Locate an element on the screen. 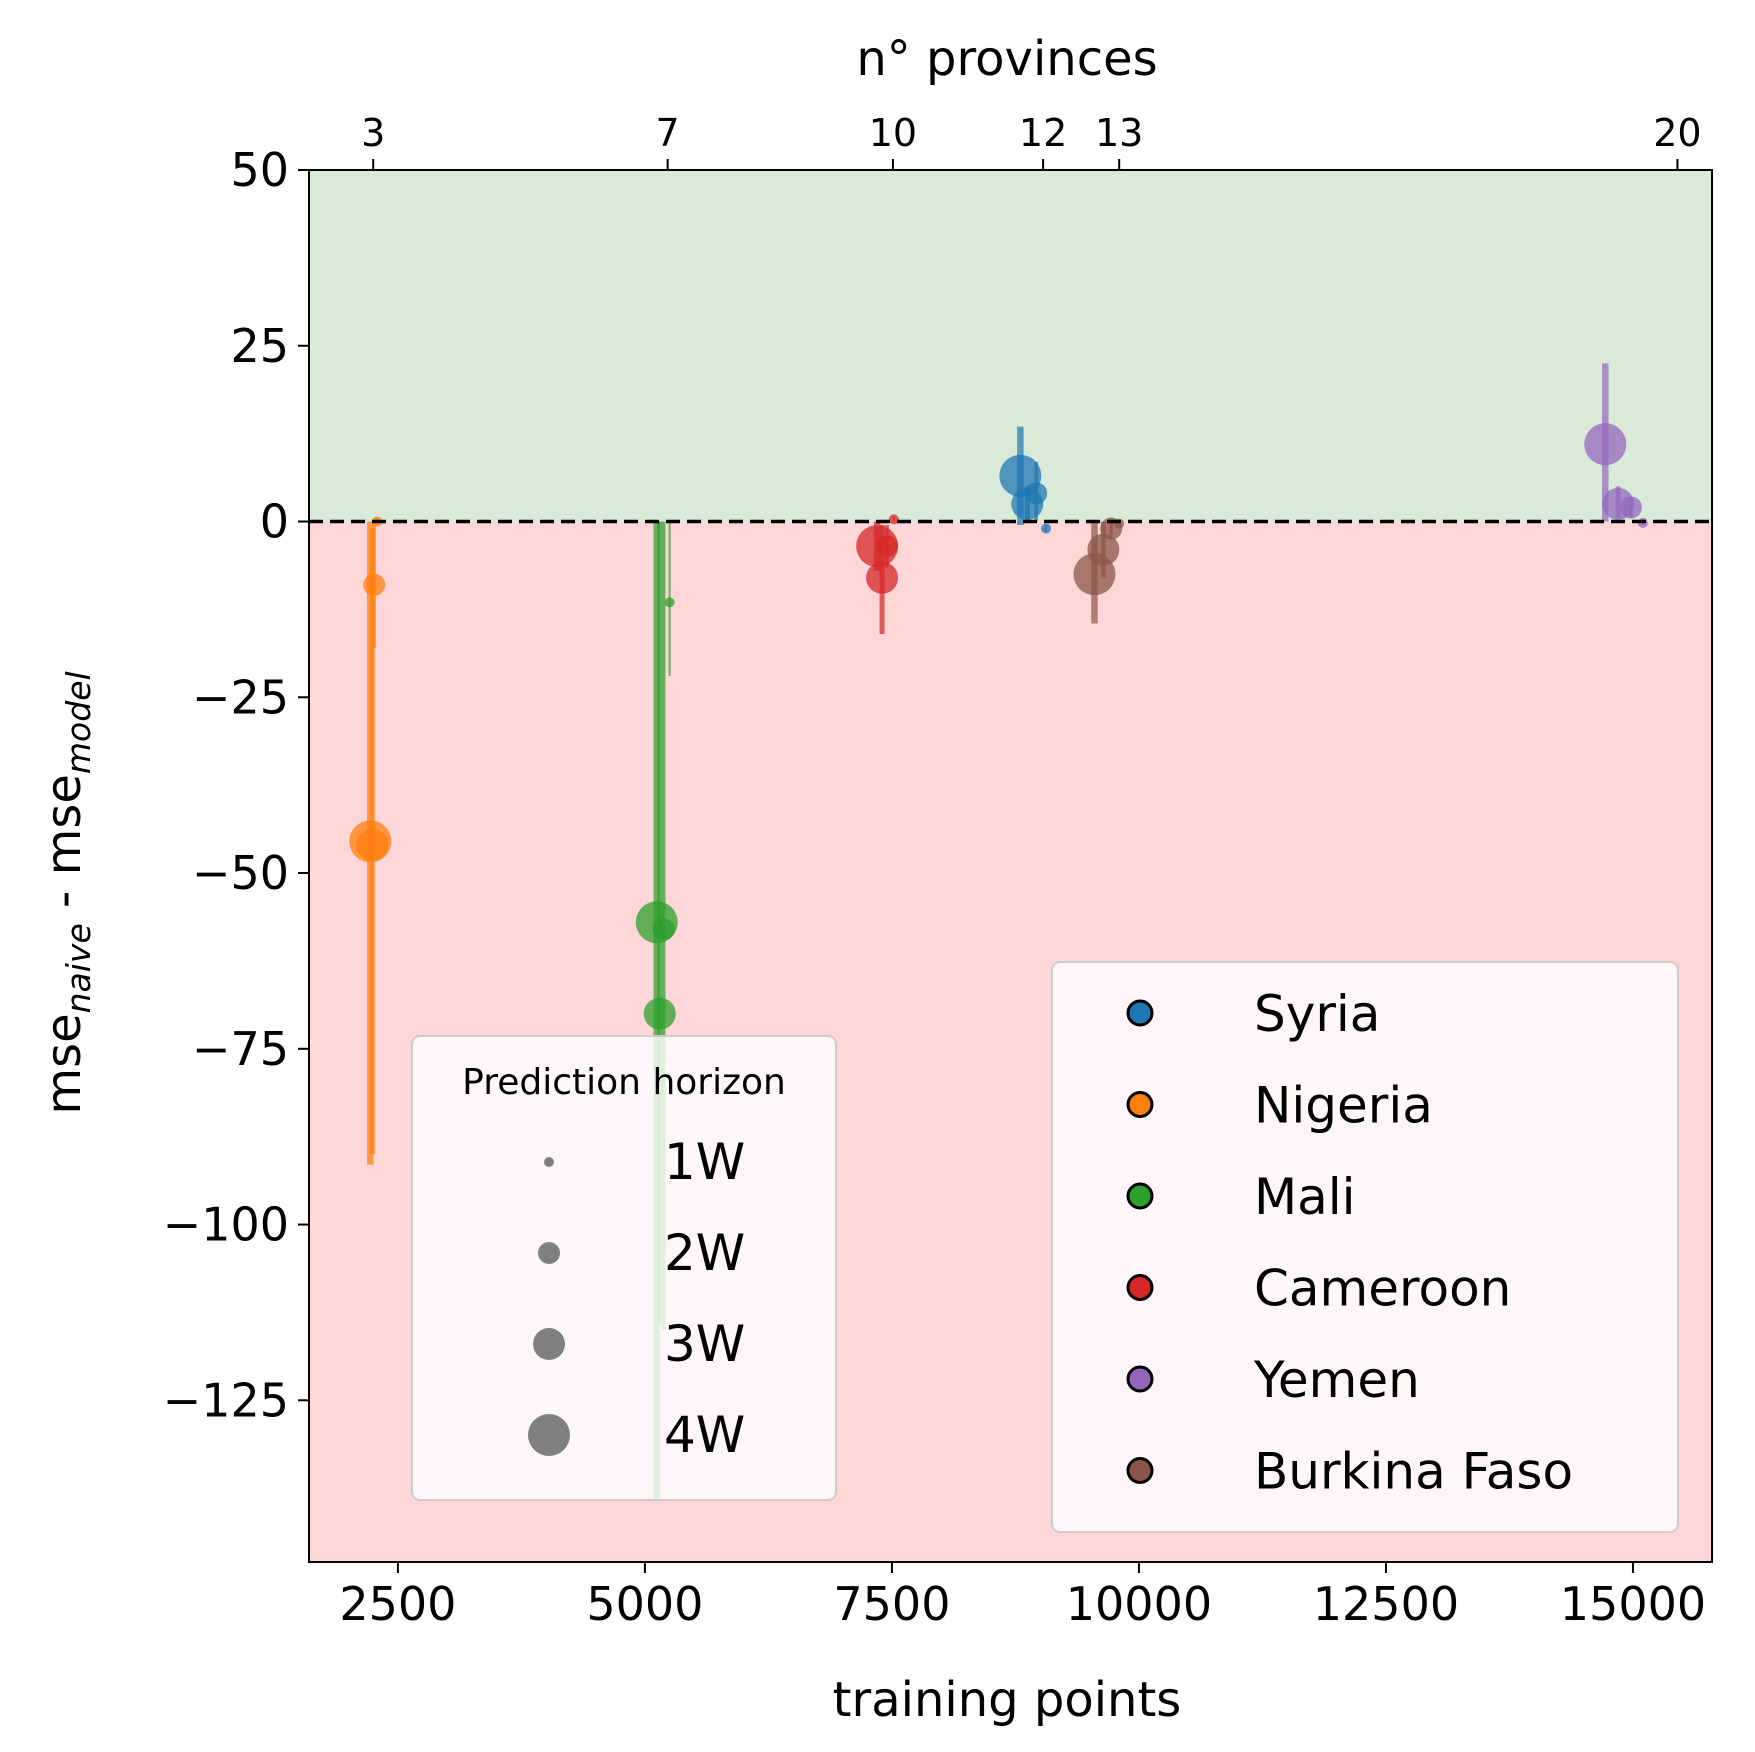 Image resolution: width=1755 pixels, height=1752 pixels. top-axis-label: n° provinces is located at coordinates (1006, 59).